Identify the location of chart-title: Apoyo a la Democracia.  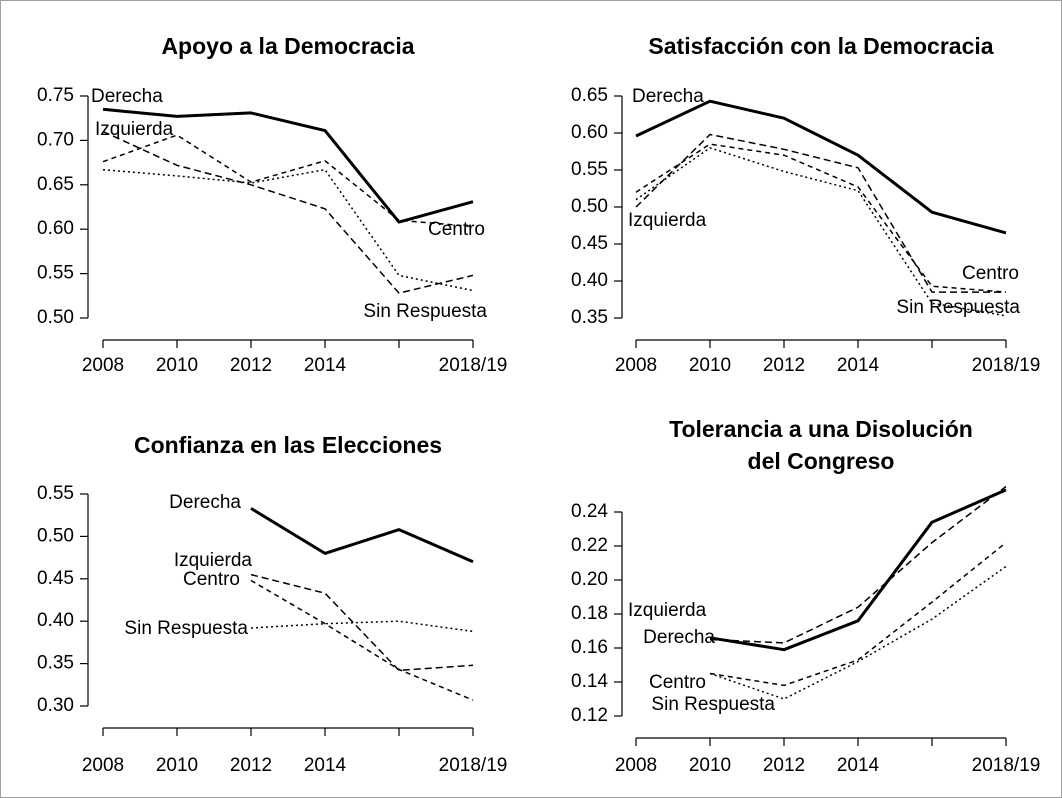
(287, 46).